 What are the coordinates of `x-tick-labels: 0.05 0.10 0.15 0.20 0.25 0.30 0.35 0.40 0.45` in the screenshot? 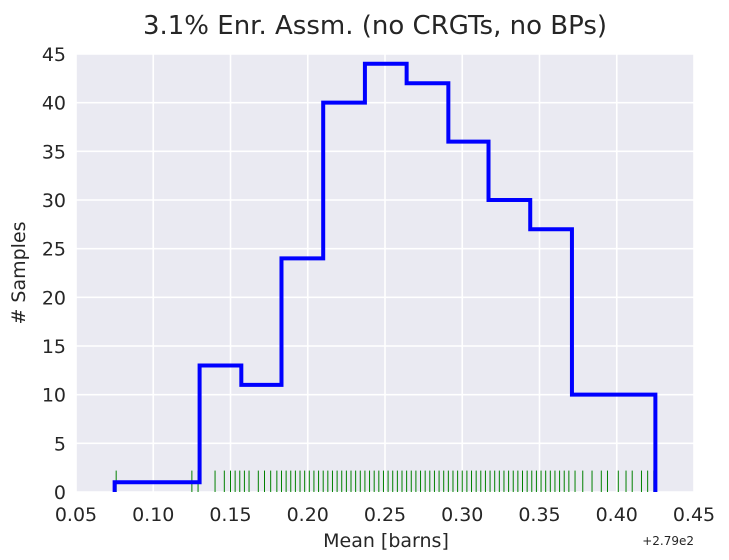 It's located at (385, 515).